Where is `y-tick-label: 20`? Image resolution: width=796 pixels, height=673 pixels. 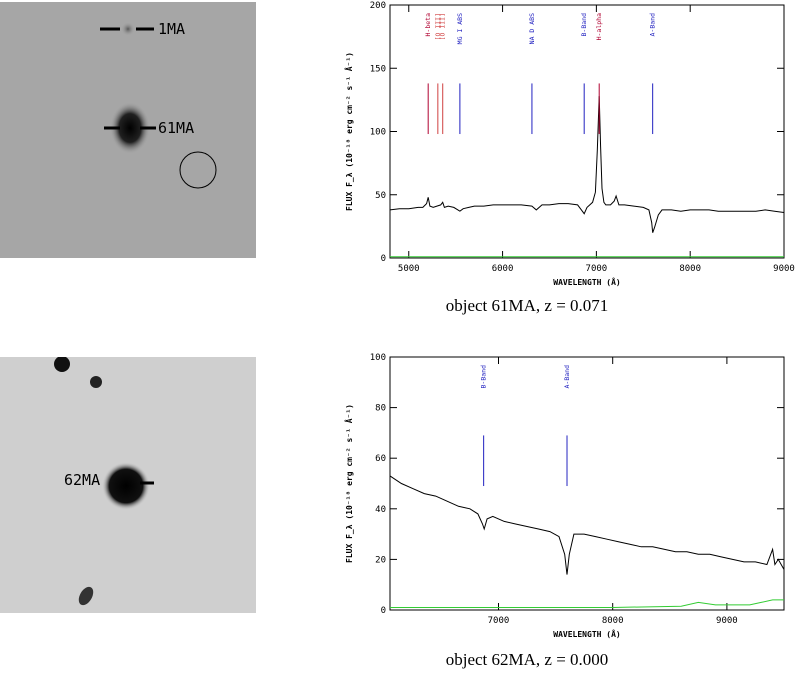 y-tick-label: 20 is located at coordinates (380, 560).